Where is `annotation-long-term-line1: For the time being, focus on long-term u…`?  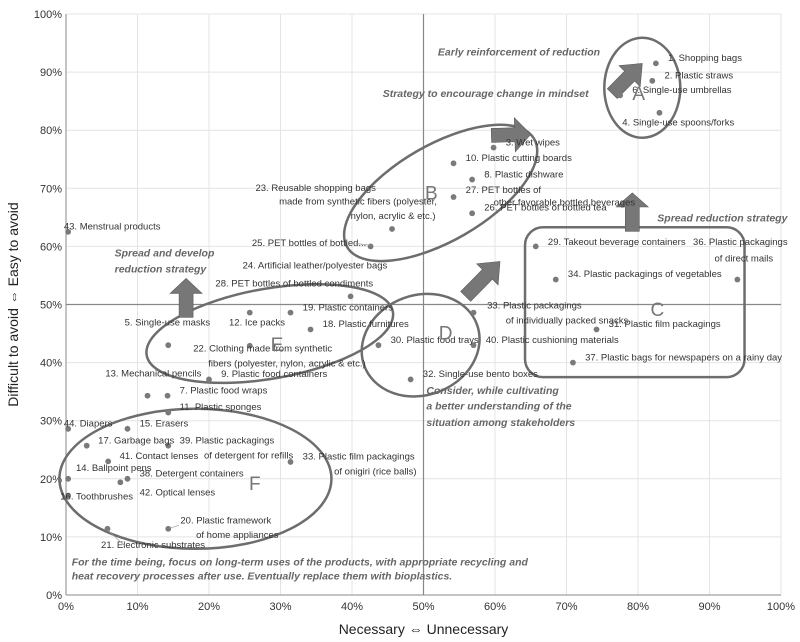 annotation-long-term-line1: For the time being, focus on long-term u… is located at coordinates (300, 562).